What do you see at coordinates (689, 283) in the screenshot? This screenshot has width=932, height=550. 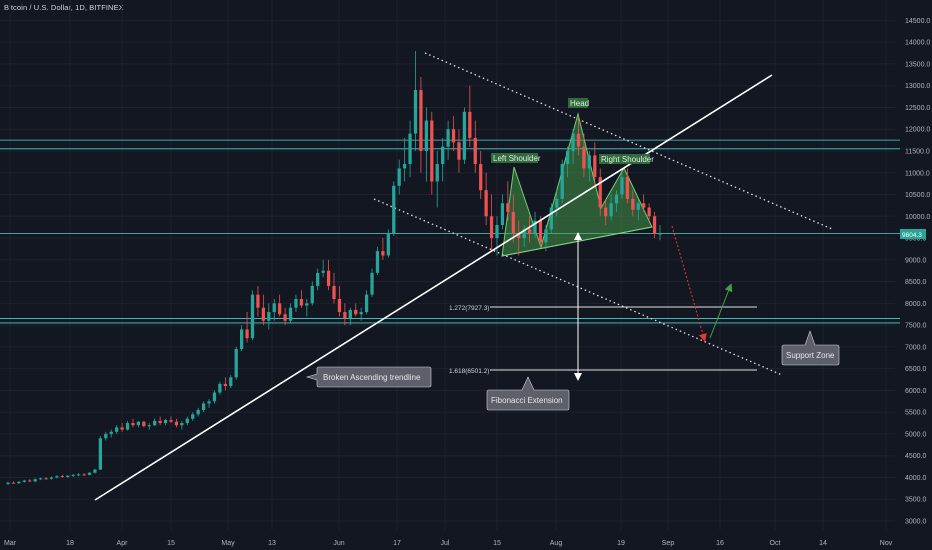 I see `projection-down-arrow` at bounding box center [689, 283].